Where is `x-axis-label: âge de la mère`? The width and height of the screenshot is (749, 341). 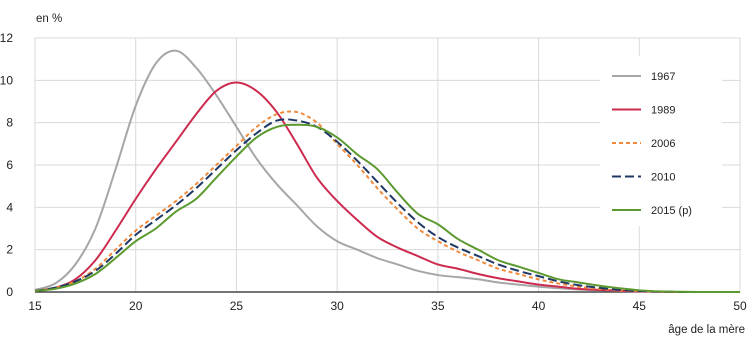 x-axis-label: âge de la mère is located at coordinates (706, 330).